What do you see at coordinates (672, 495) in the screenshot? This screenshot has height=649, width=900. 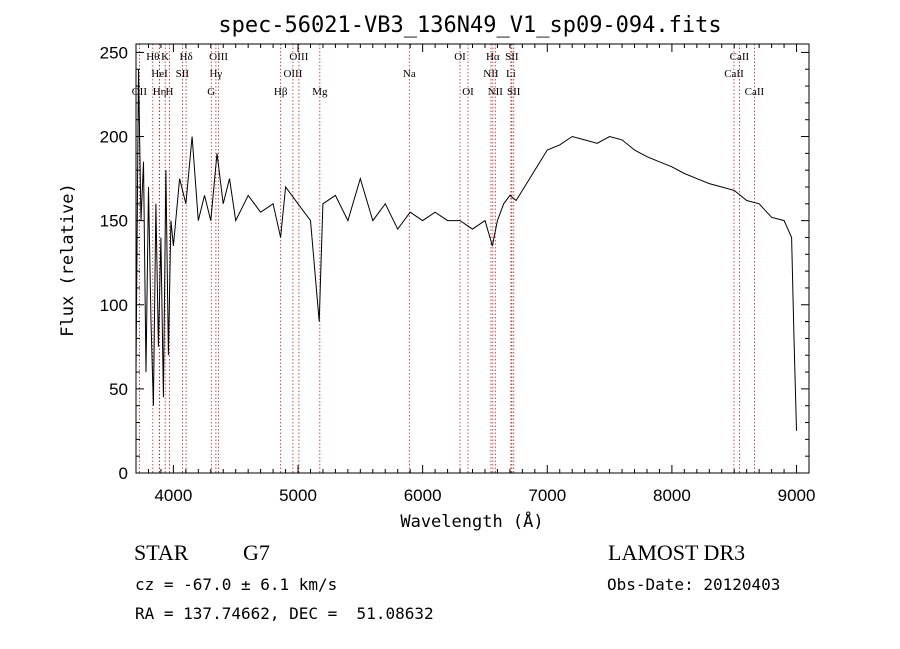 I see `x-tick-label: 8000` at bounding box center [672, 495].